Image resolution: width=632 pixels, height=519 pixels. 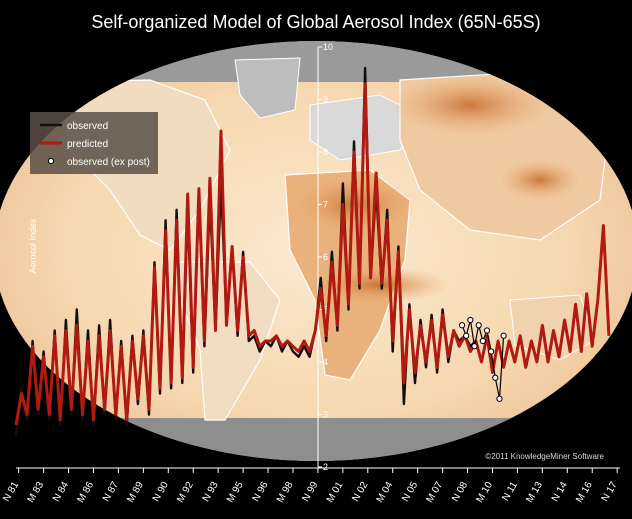 I want to click on x-tick-label: N 14, so click(x=560, y=492).